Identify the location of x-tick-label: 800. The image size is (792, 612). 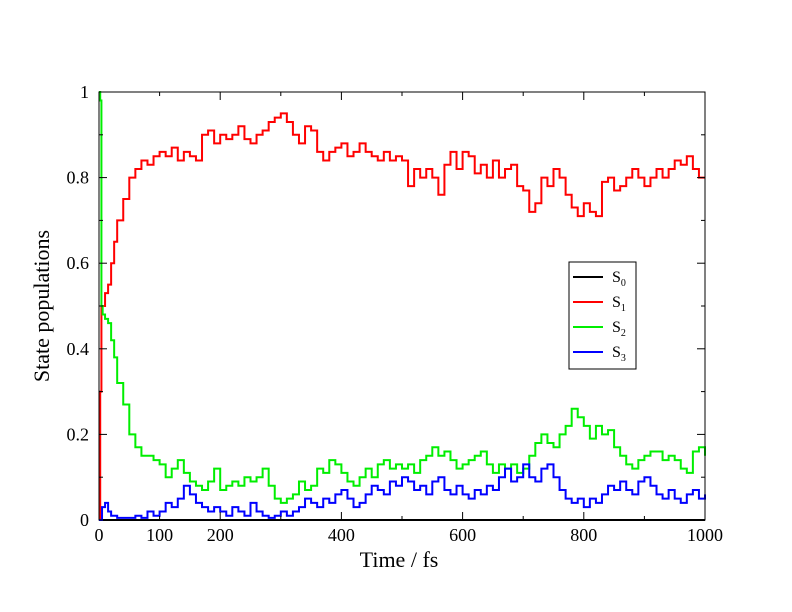
(583, 535).